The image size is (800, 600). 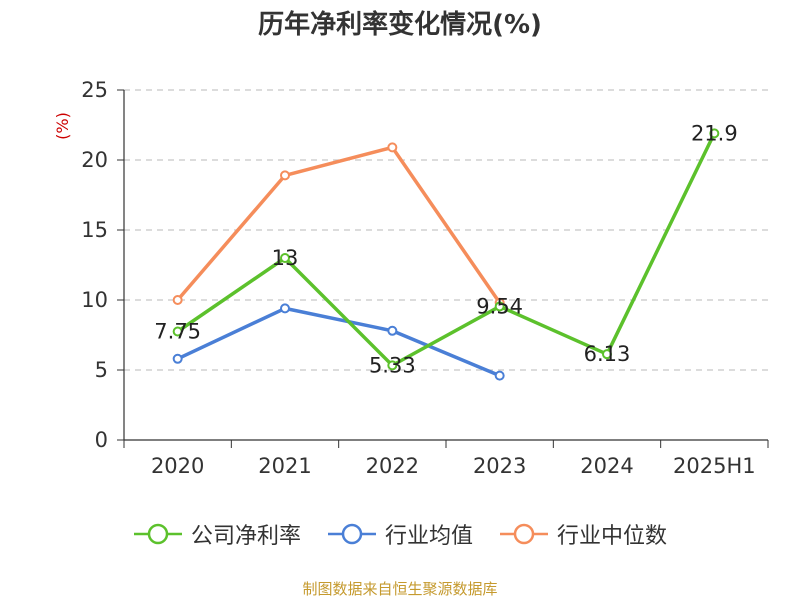 I want to click on x-tick-label: 2020, so click(x=177, y=466).